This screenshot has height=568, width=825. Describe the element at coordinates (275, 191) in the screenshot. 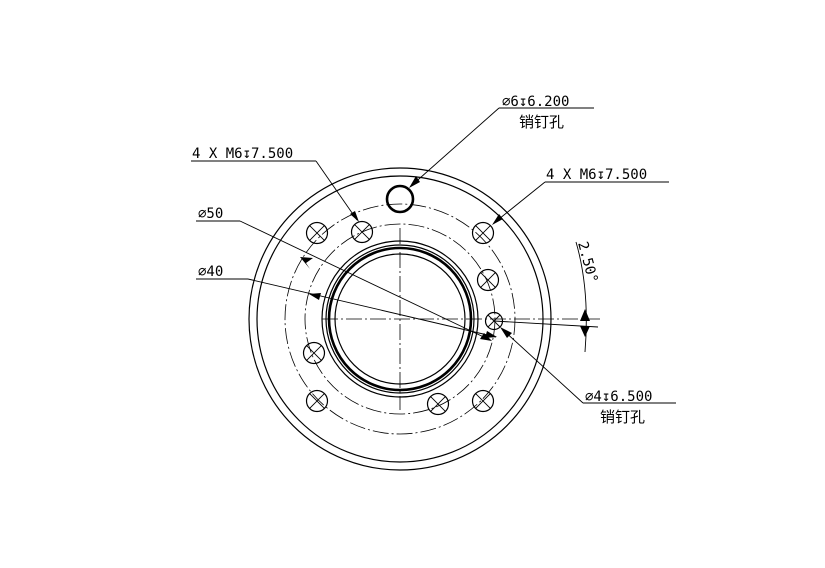

I see `leader-thread-left` at that location.